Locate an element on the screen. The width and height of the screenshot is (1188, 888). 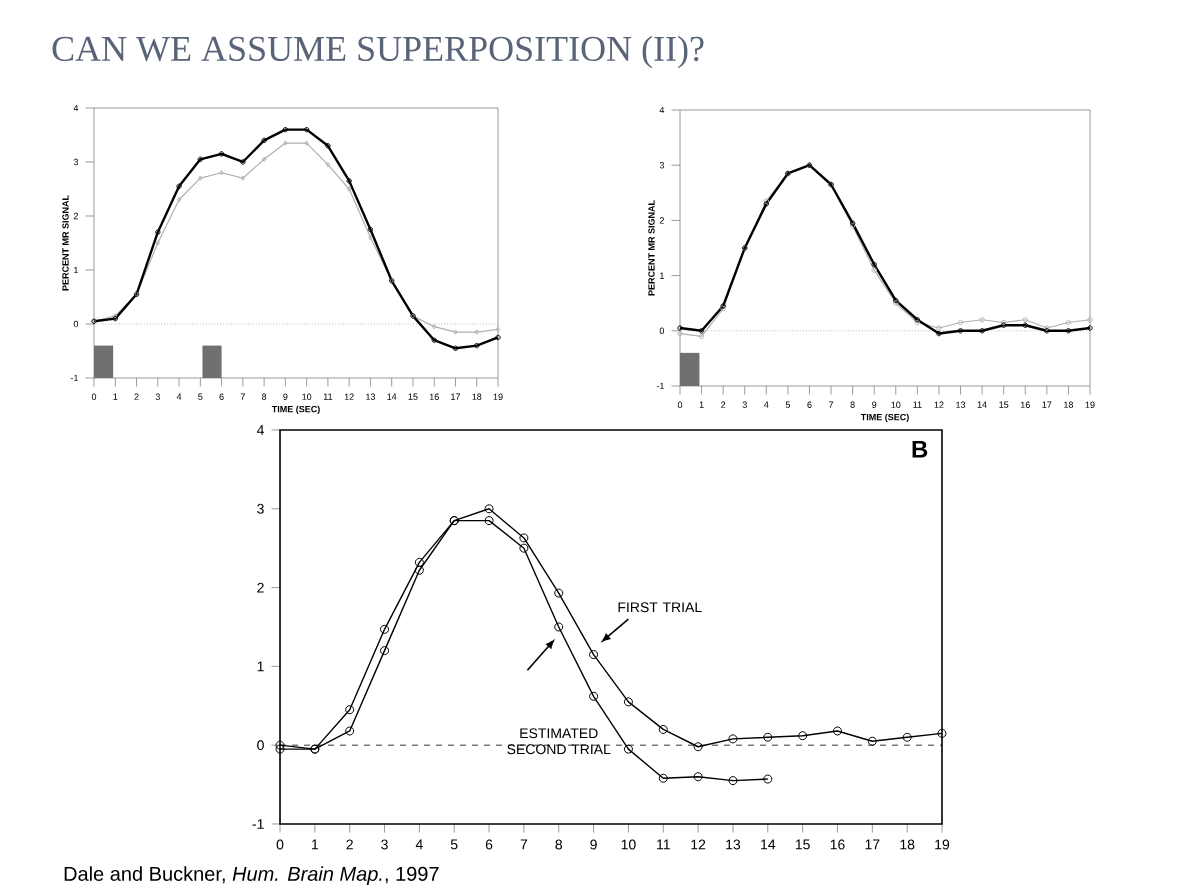
annotation: B is located at coordinates (920, 449).